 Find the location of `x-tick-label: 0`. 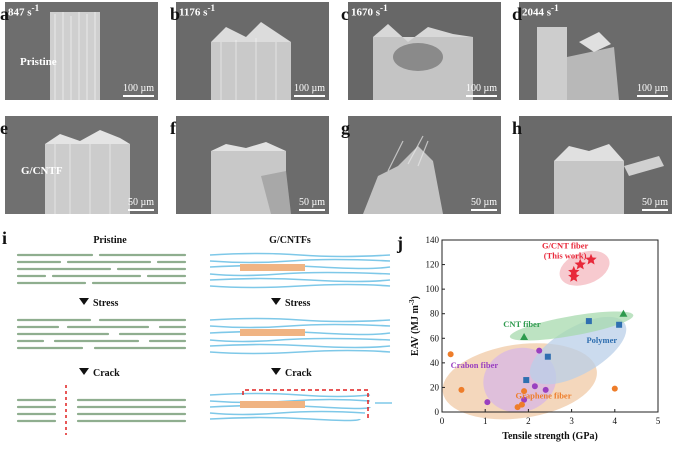

x-tick-label: 0 is located at coordinates (442, 421).